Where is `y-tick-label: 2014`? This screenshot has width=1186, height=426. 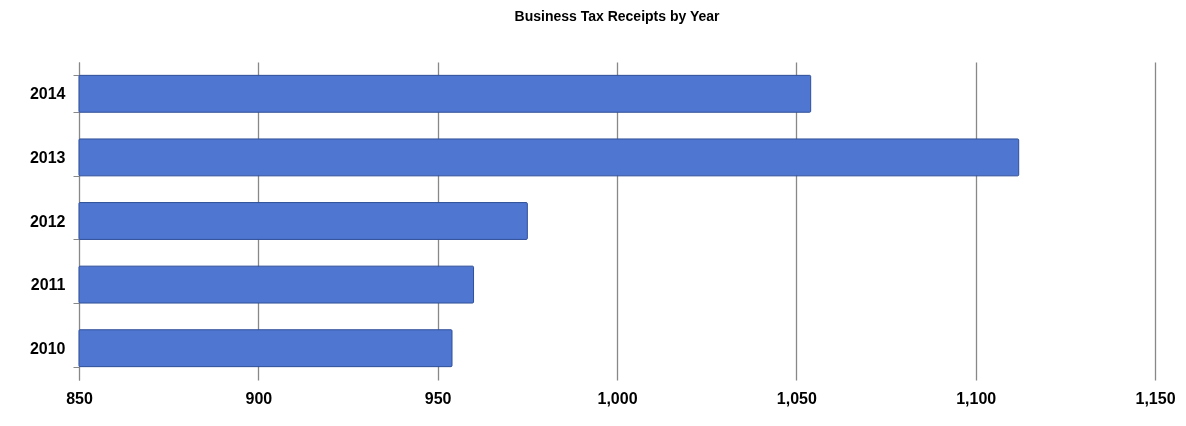 y-tick-label: 2014 is located at coordinates (47, 94).